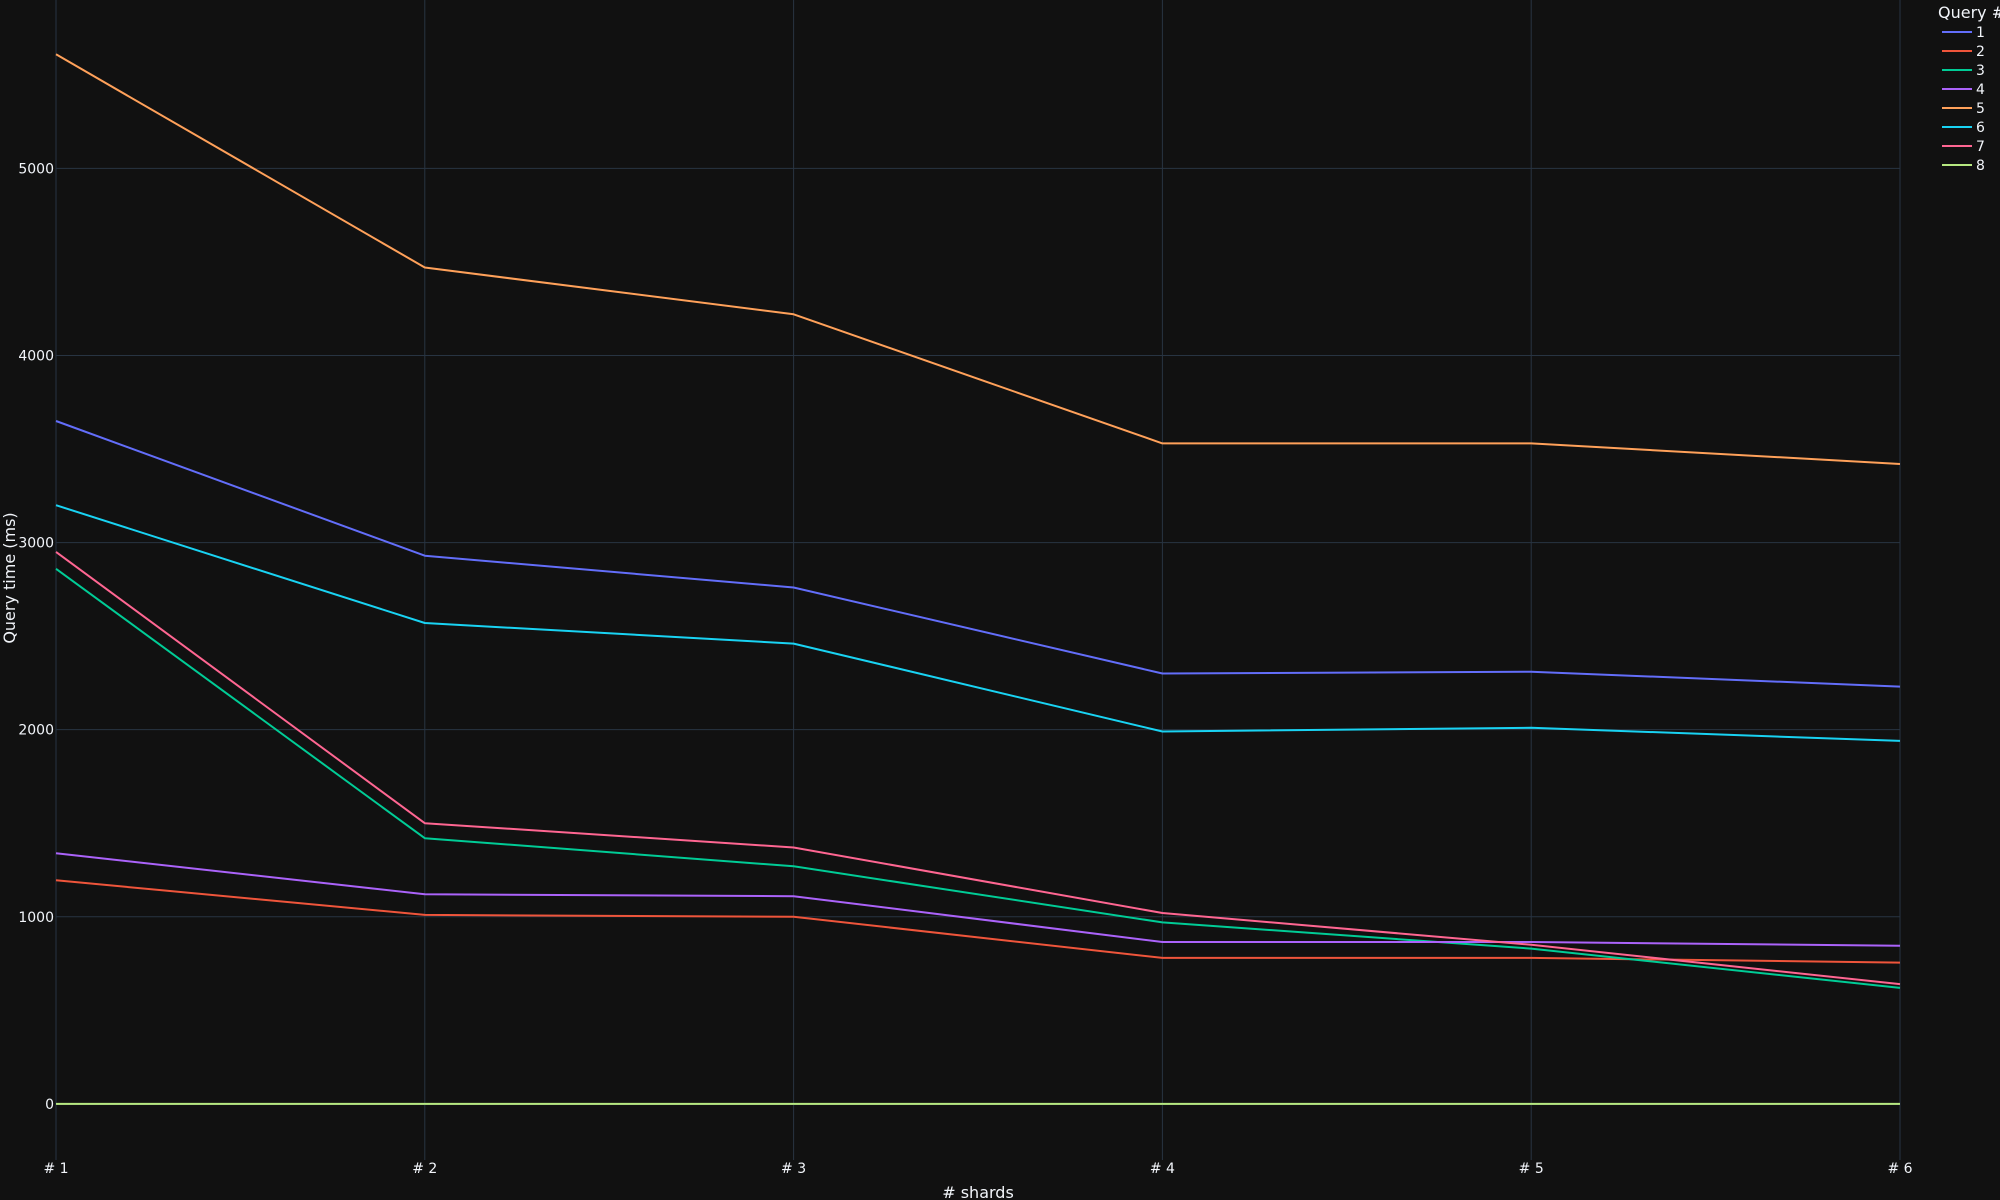 The width and height of the screenshot is (2000, 1200). What do you see at coordinates (1963, 109) in the screenshot?
I see `legend-item-5: 5` at bounding box center [1963, 109].